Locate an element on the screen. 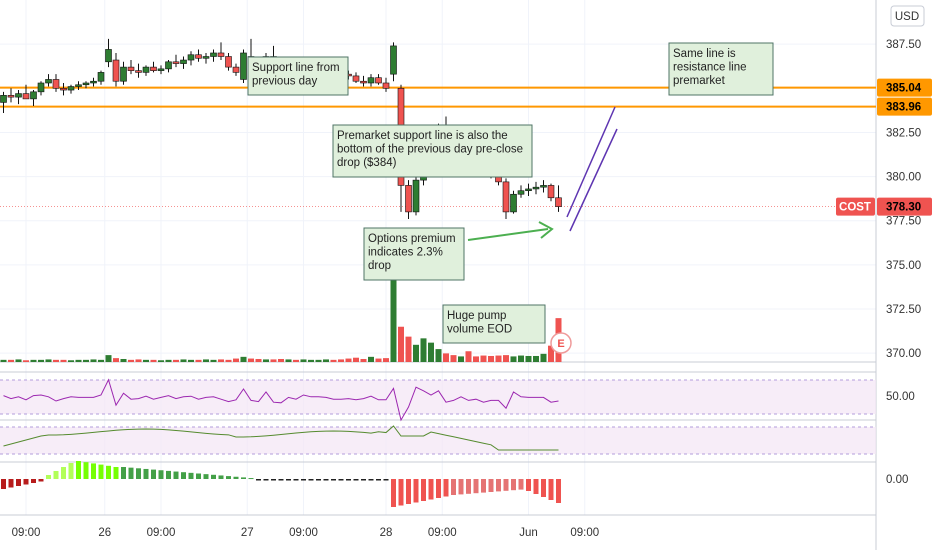 Image resolution: width=932 pixels, height=550 pixels. channel-upper-line is located at coordinates (591, 162).